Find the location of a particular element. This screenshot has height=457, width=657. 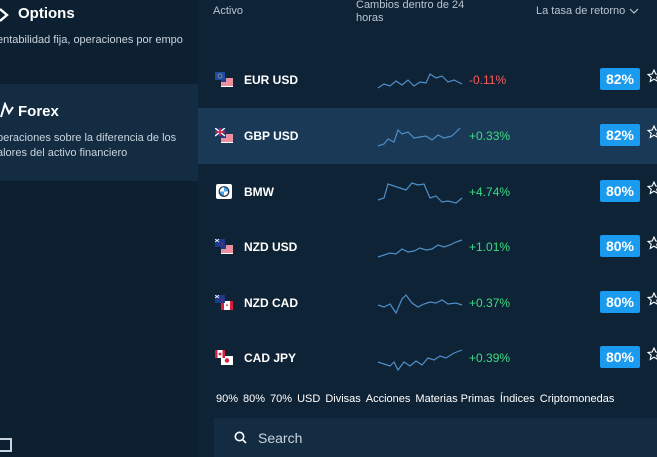

asset-name: GBP USD is located at coordinates (271, 136).